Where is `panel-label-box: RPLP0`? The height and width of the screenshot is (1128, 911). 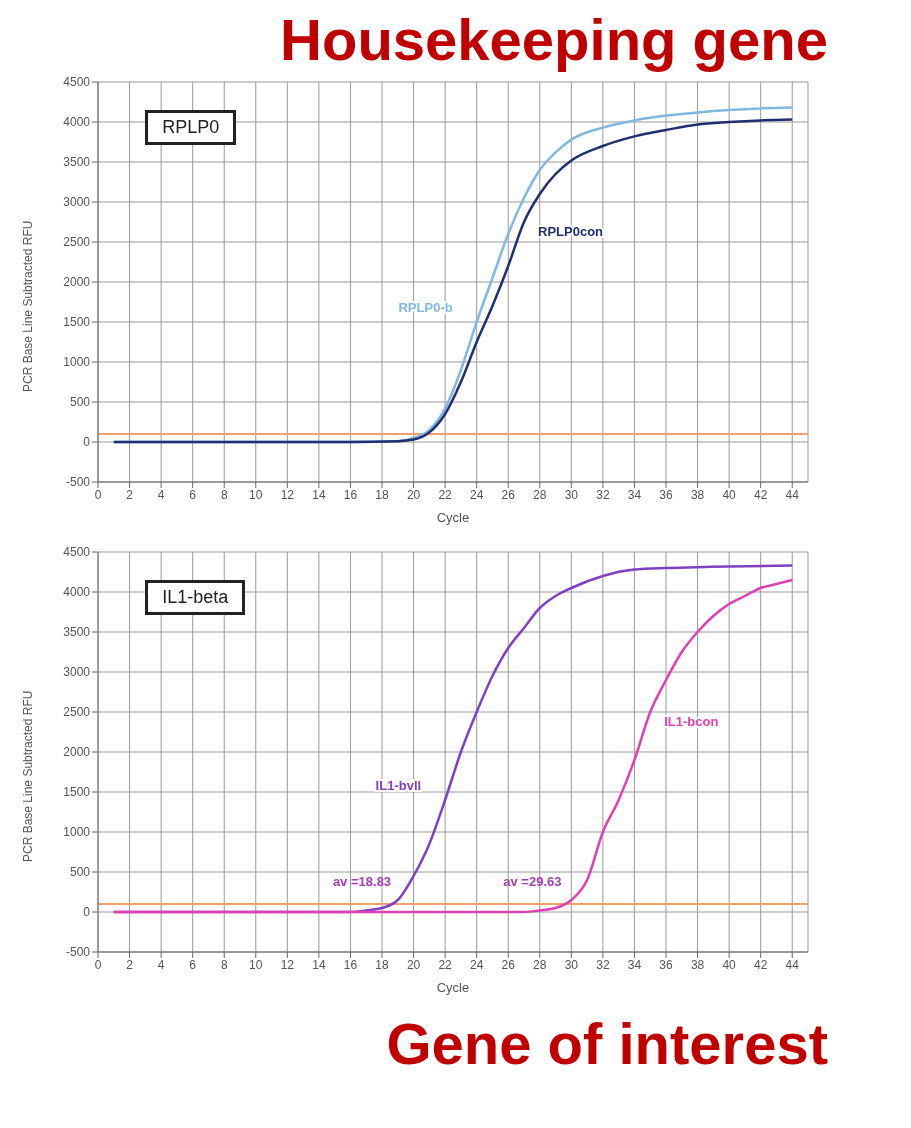
panel-label-box: RPLP0 is located at coordinates (191, 127).